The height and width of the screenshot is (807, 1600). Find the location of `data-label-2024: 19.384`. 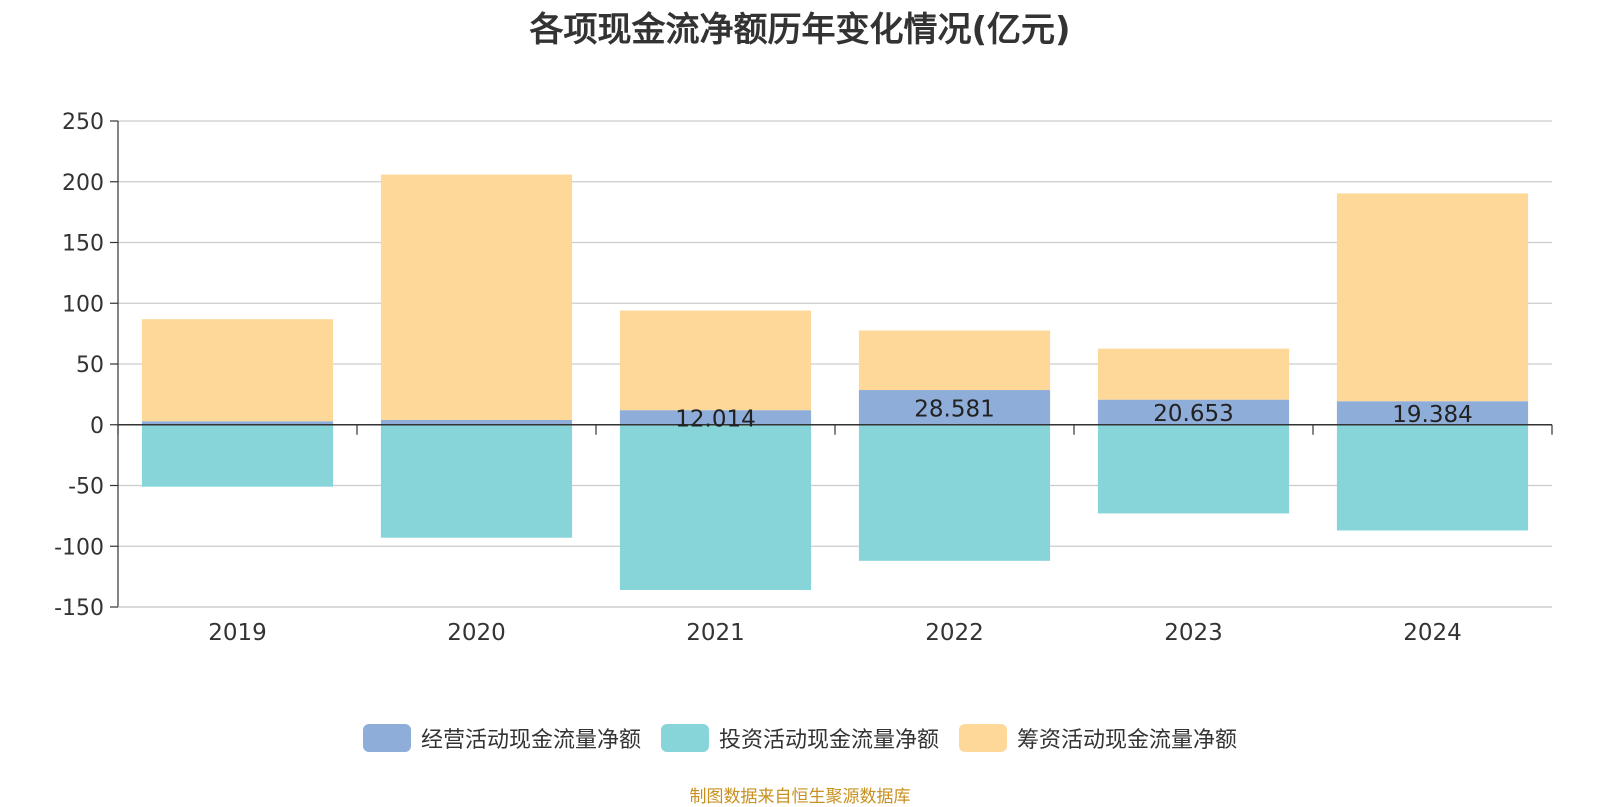

data-label-2024: 19.384 is located at coordinates (1432, 415).